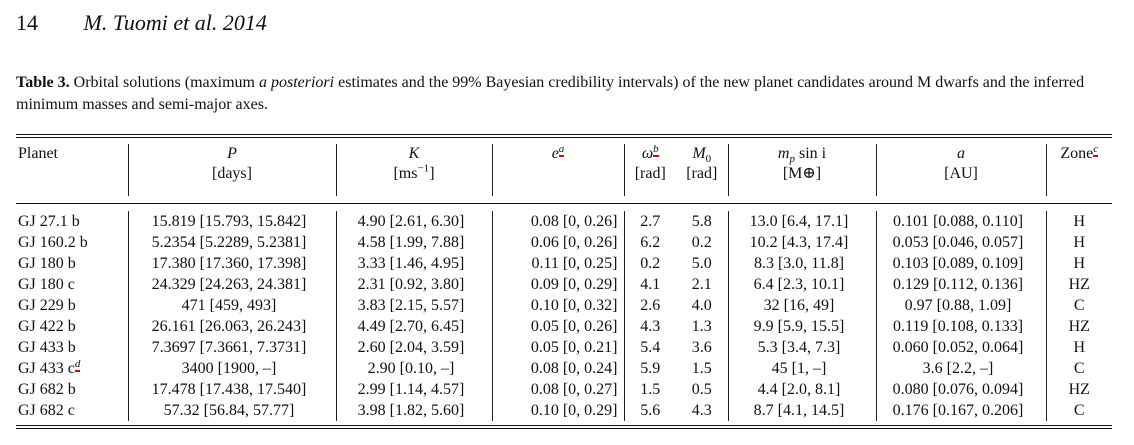 The image size is (1134, 445). Describe the element at coordinates (649, 242) in the screenshot. I see `cell-w: 6.2` at that location.